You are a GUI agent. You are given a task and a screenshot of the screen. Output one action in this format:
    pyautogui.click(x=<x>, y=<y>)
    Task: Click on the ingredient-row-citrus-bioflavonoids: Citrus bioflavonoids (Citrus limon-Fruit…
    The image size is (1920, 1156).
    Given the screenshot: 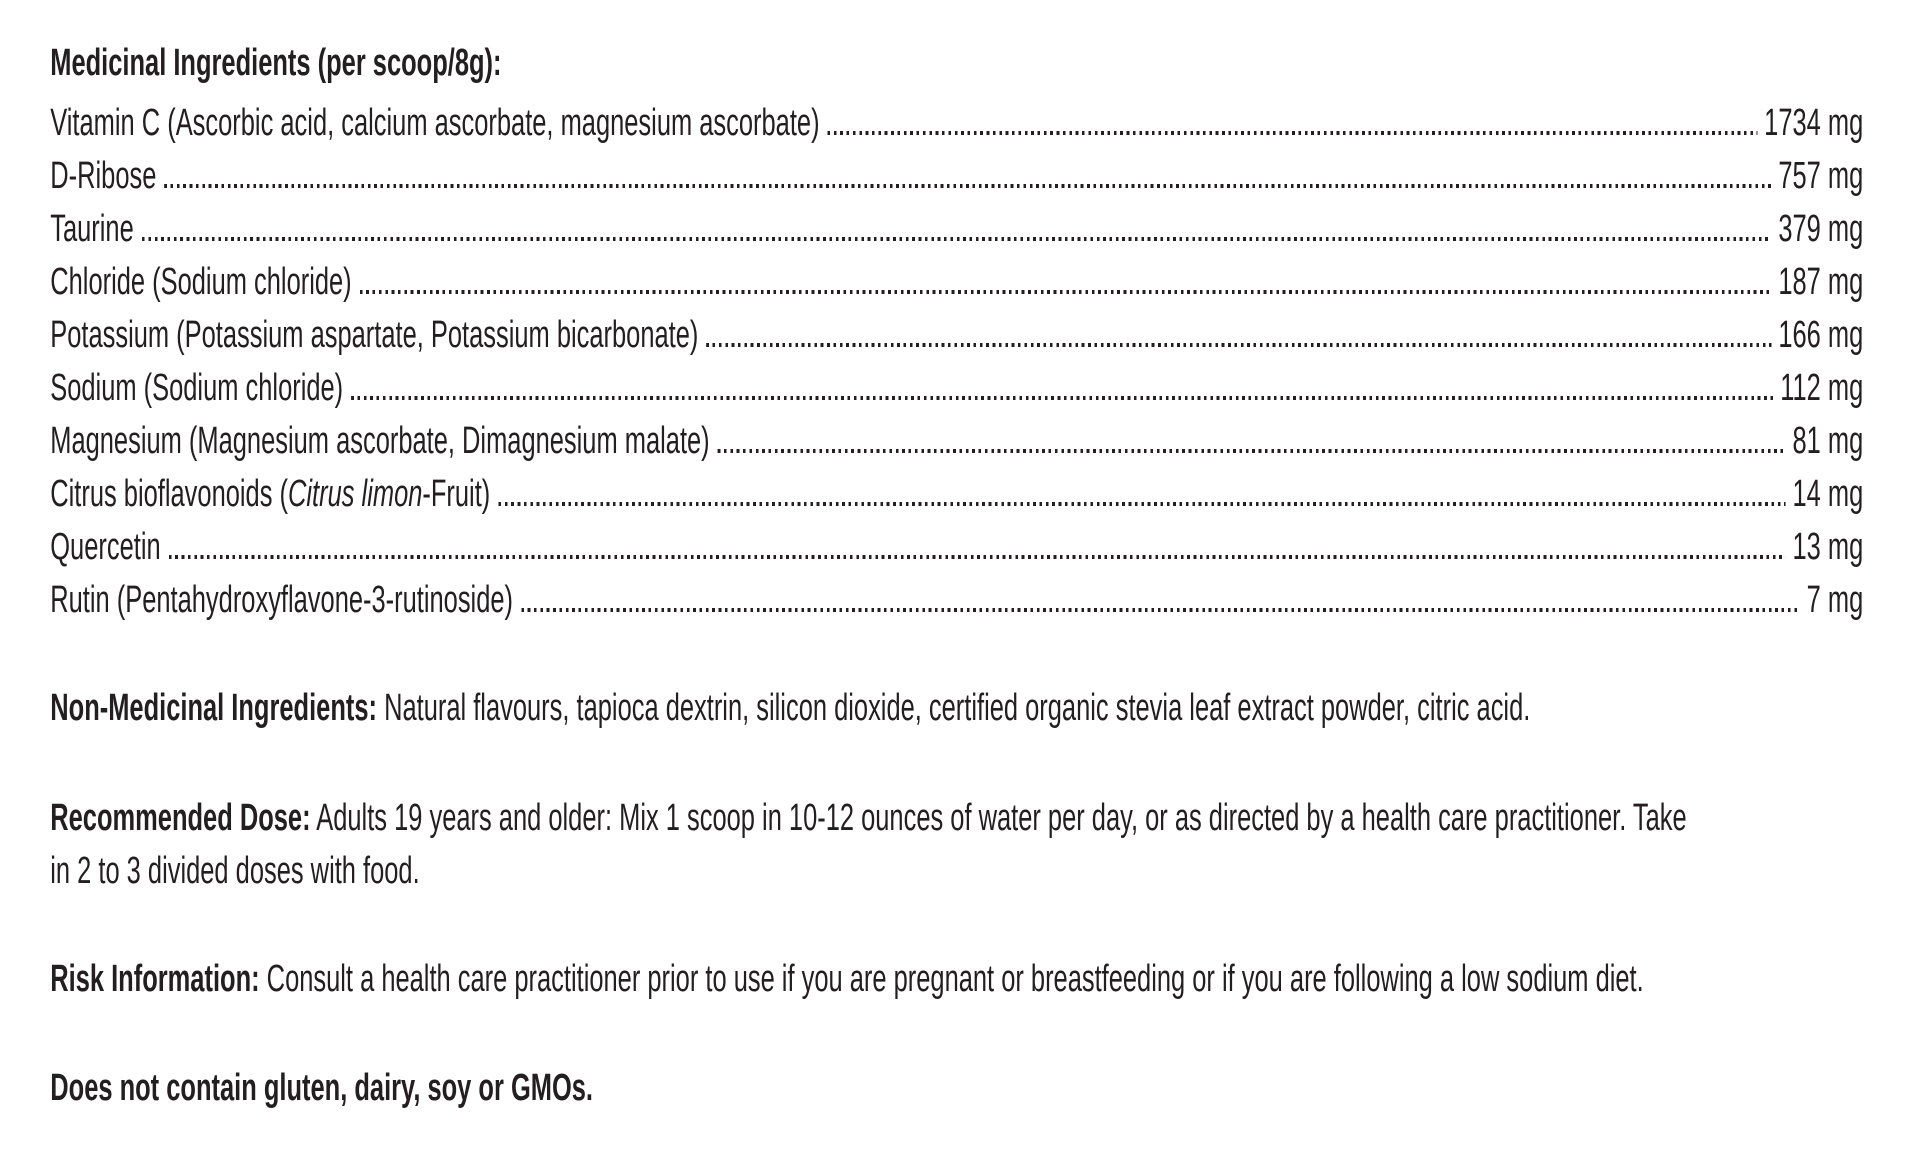 What is the action you would take?
    pyautogui.click(x=956, y=494)
    